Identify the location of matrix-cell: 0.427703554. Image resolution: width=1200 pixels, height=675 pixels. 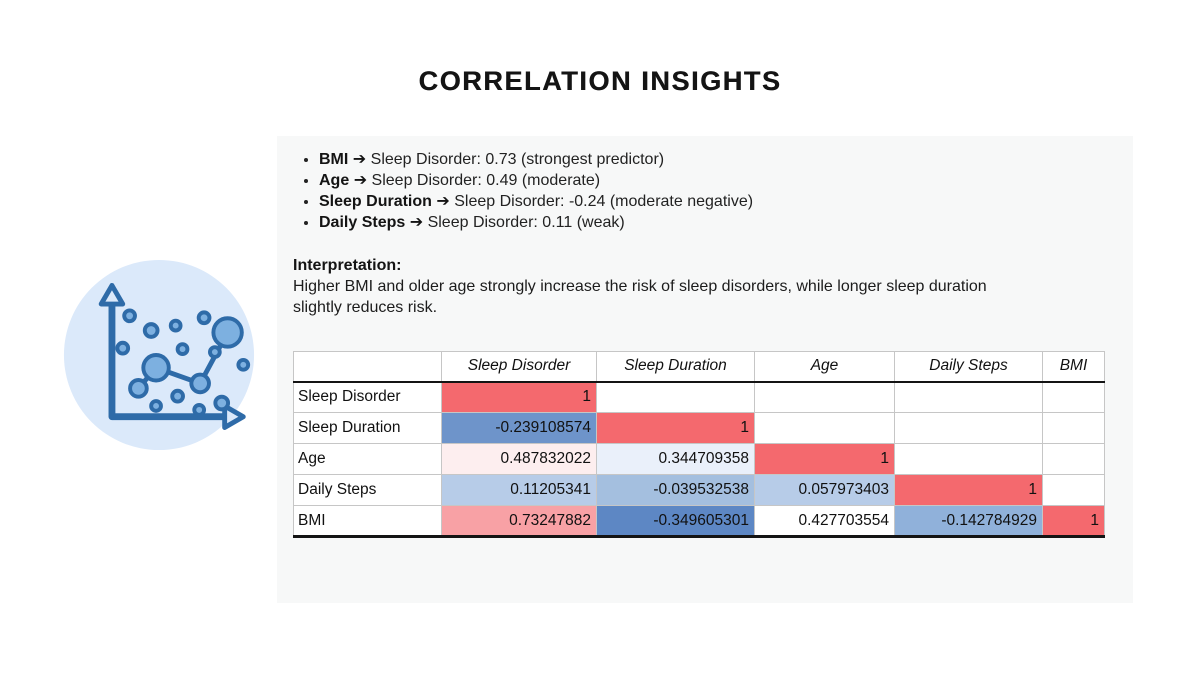
(824, 521).